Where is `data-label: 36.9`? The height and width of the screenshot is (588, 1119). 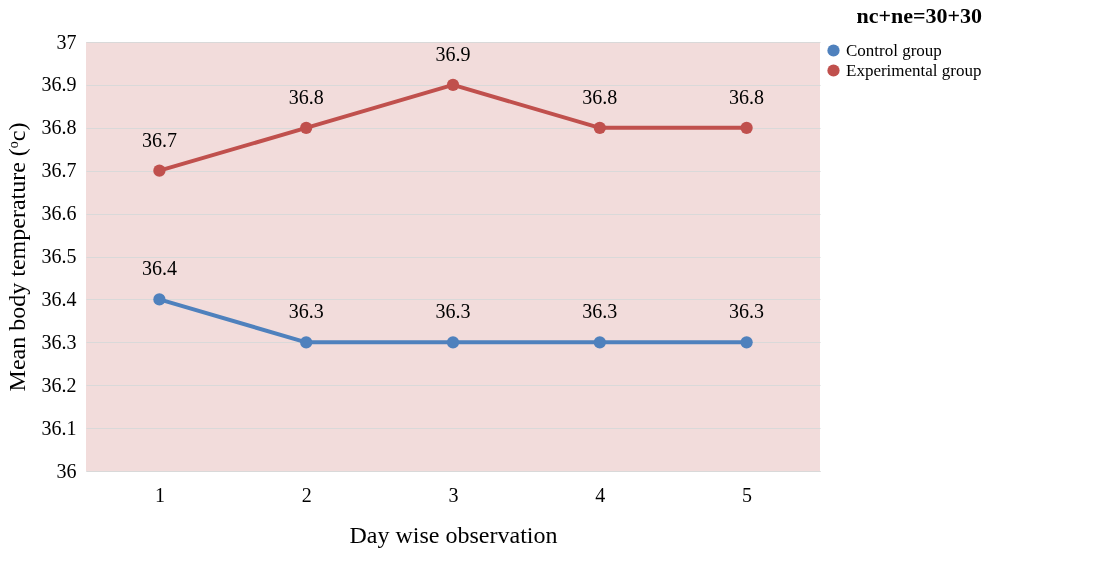
data-label: 36.9 is located at coordinates (453, 53).